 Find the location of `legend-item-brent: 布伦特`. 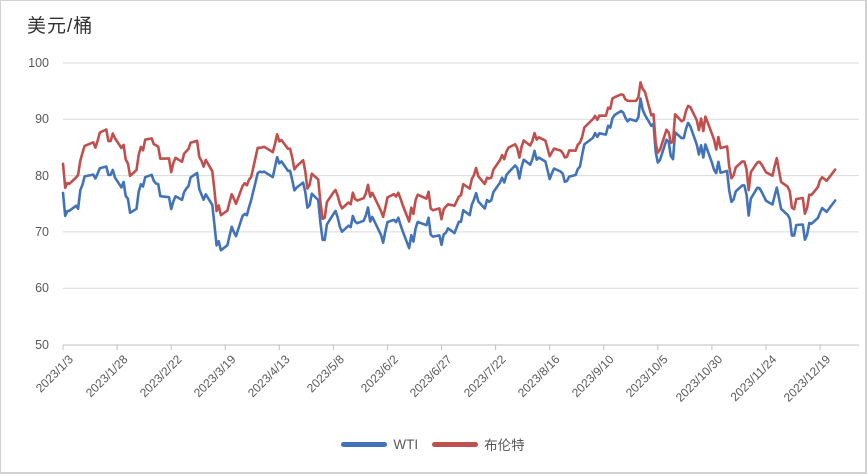

legend-item-brent: 布伦特 is located at coordinates (478, 444).